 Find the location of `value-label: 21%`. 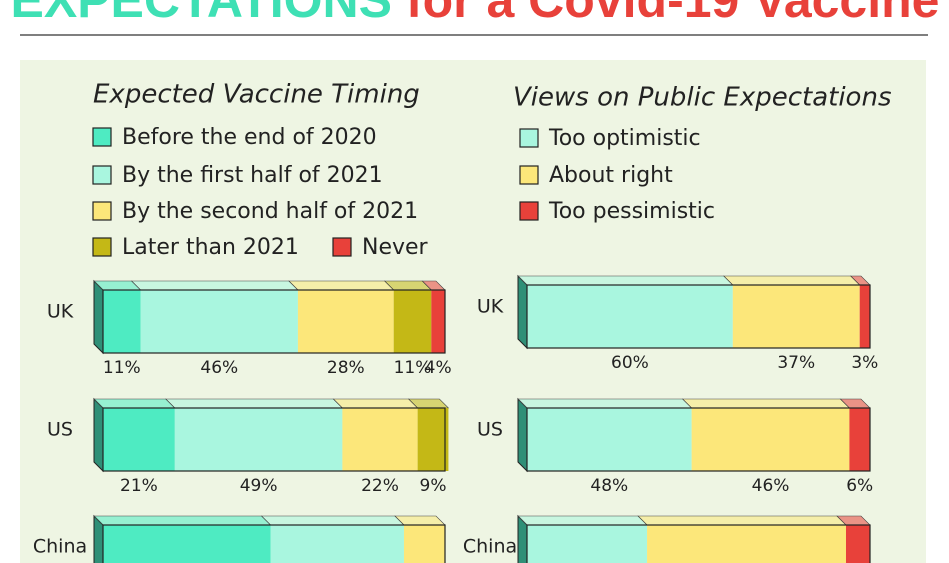

value-label: 21% is located at coordinates (139, 486).